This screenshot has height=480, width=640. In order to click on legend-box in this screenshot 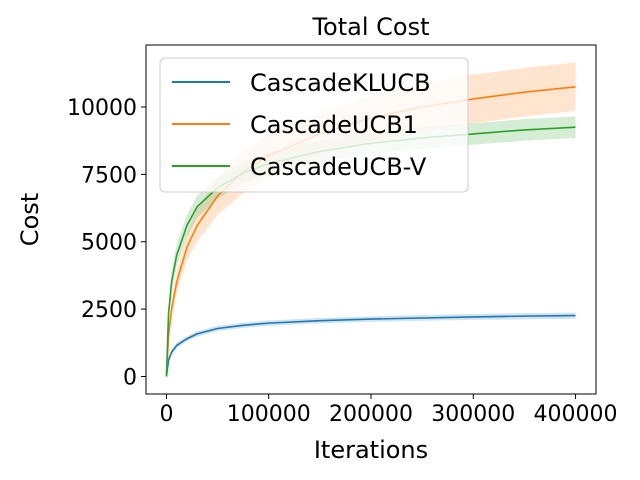, I will do `click(314, 125)`.